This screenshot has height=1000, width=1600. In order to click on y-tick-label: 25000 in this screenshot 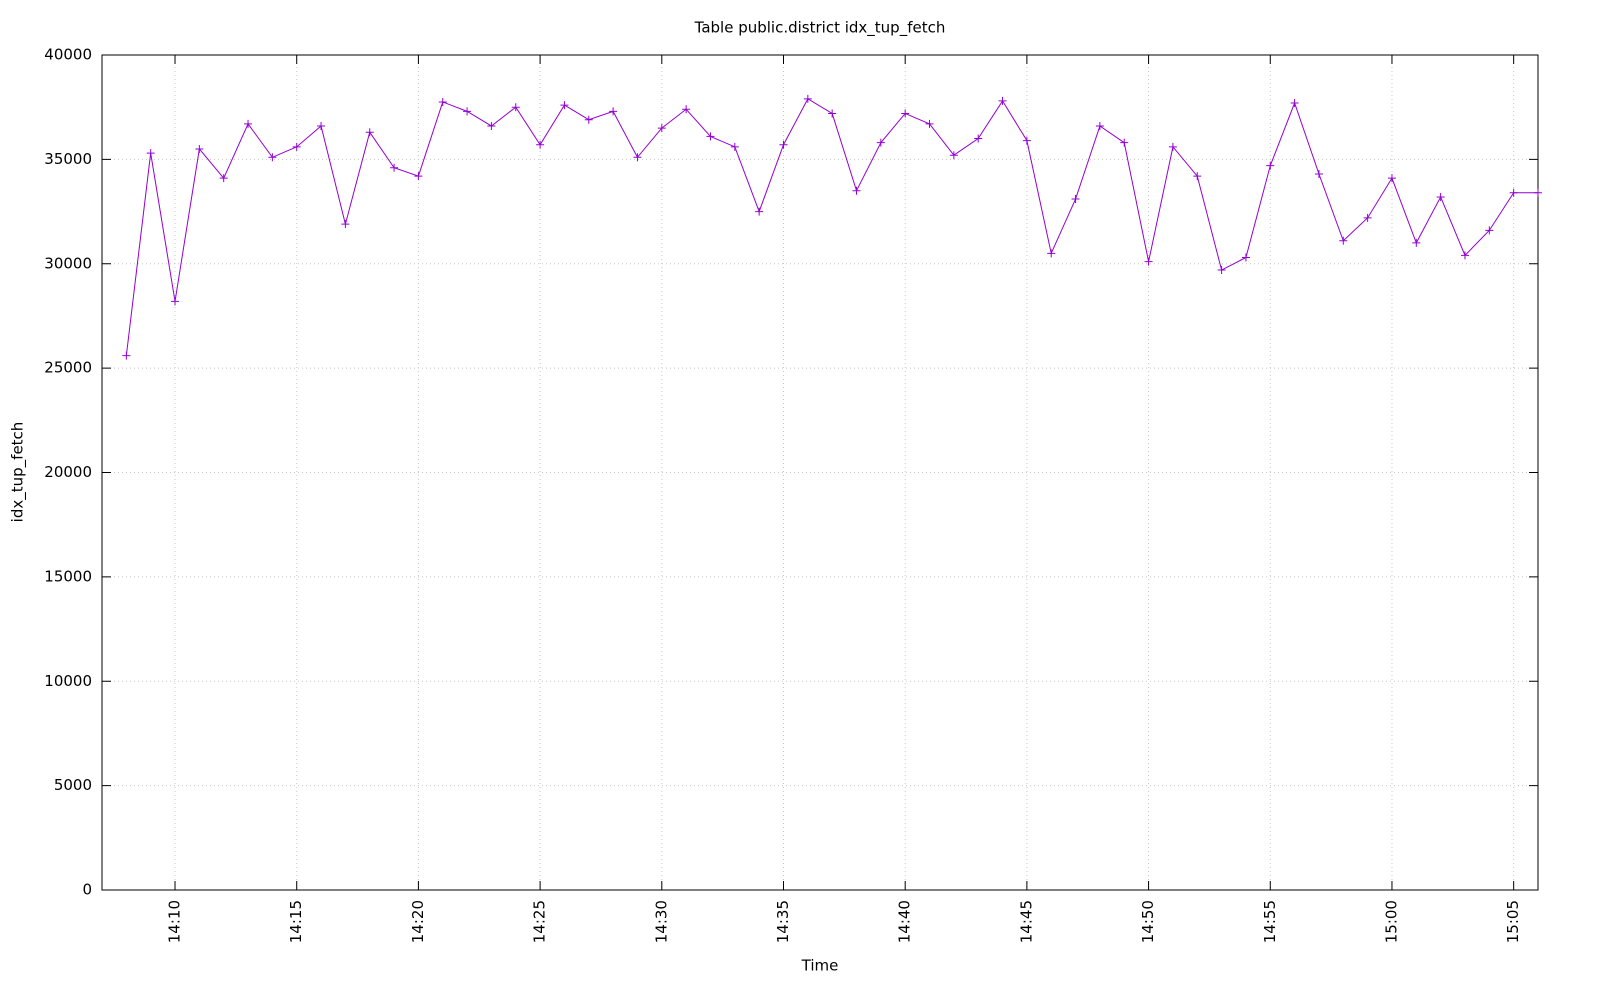, I will do `click(68, 368)`.